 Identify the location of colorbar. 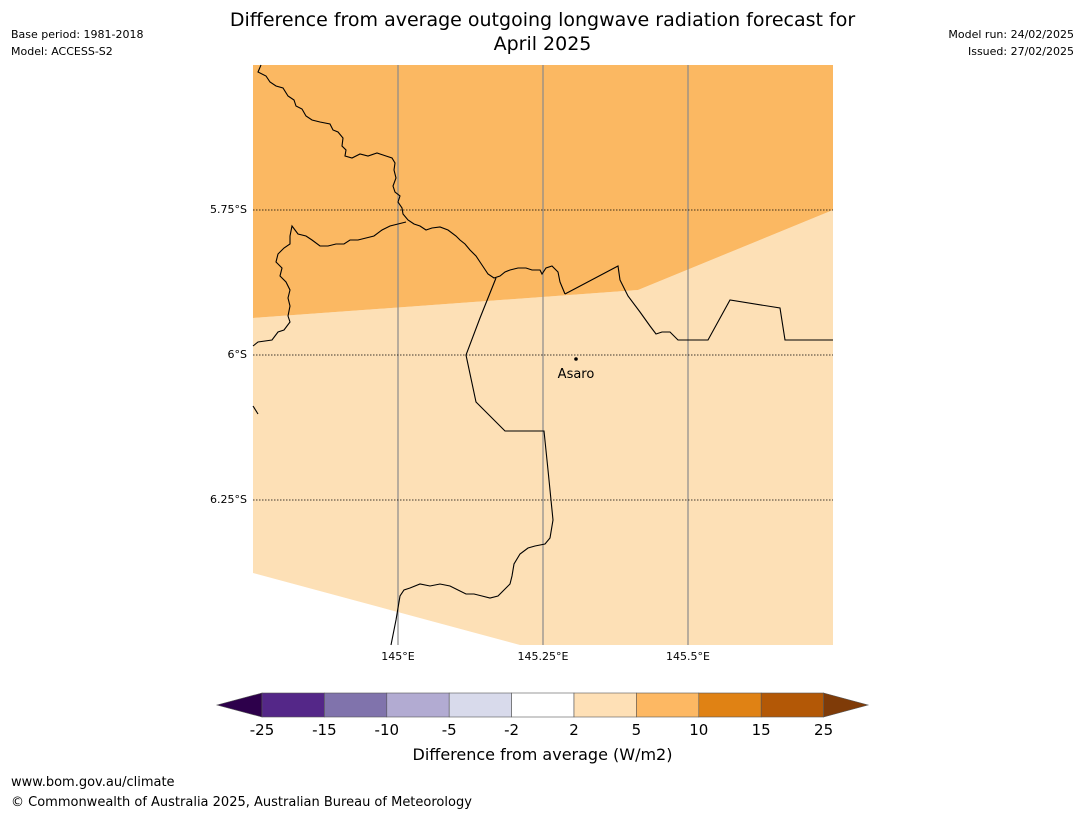
(542, 705).